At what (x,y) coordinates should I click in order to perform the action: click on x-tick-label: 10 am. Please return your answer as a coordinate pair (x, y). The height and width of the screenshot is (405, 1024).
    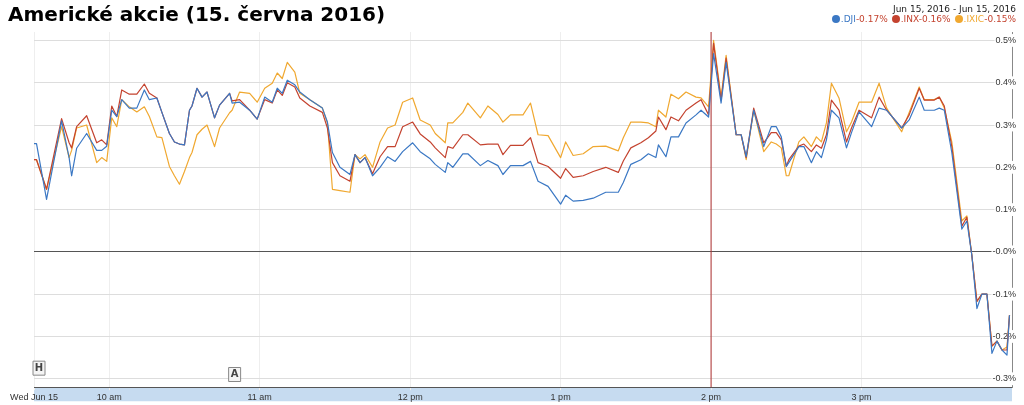
    Looking at the image, I should click on (109, 397).